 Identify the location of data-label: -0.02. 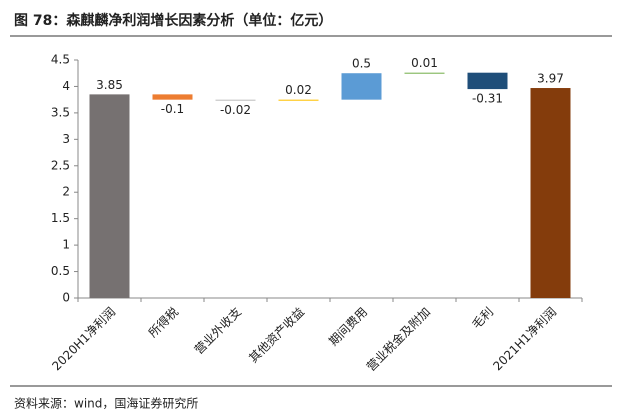
(235, 110).